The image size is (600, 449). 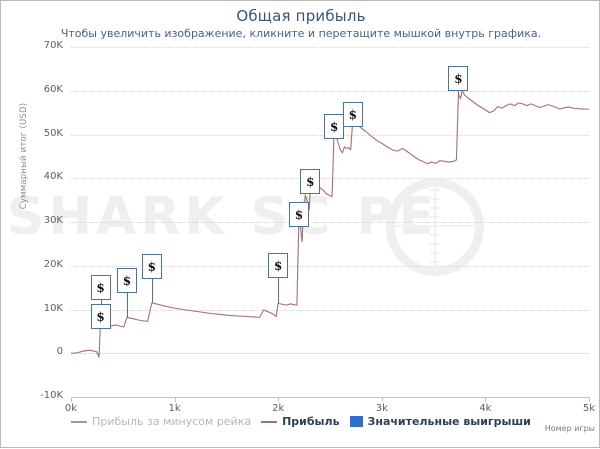 What do you see at coordinates (24, 156) in the screenshot?
I see `y-axis-title: Суммарный итог (USD)` at bounding box center [24, 156].